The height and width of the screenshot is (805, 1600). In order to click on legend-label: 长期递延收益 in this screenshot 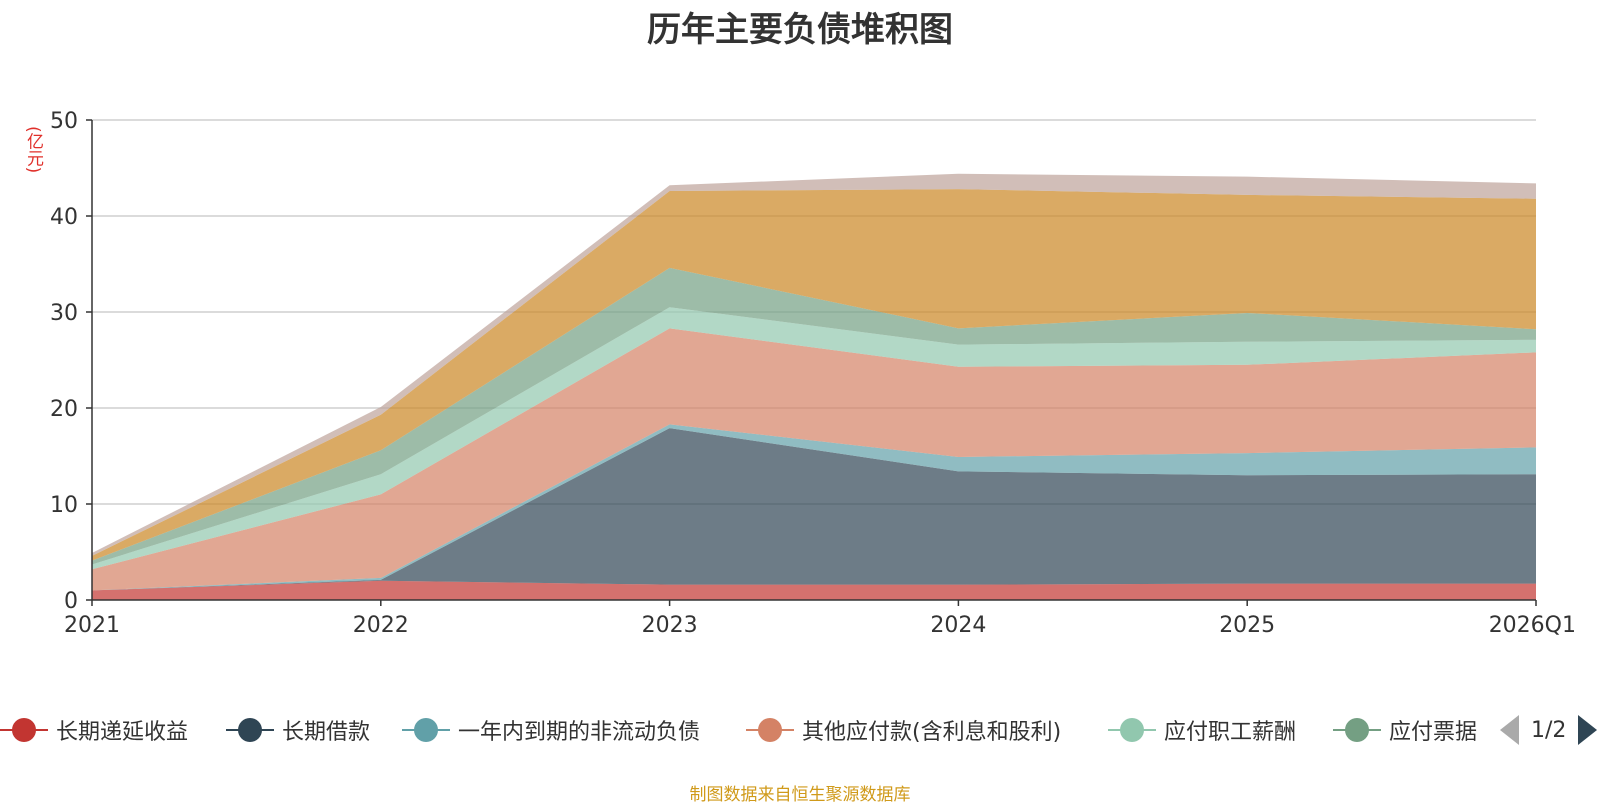, I will do `click(122, 732)`.